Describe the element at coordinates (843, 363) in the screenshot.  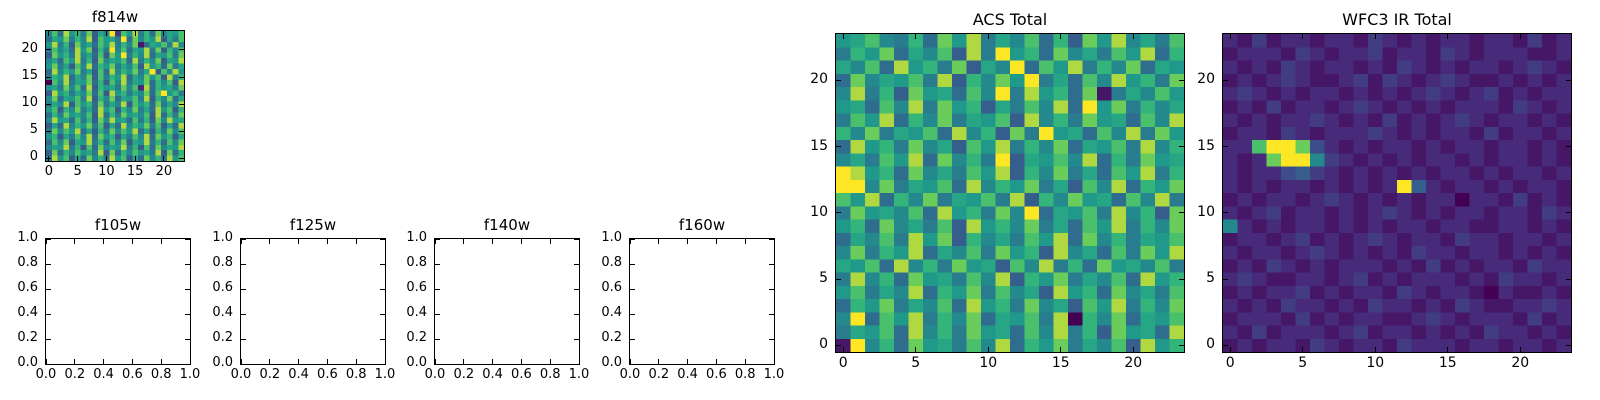
I see `x-tick-label: 0` at that location.